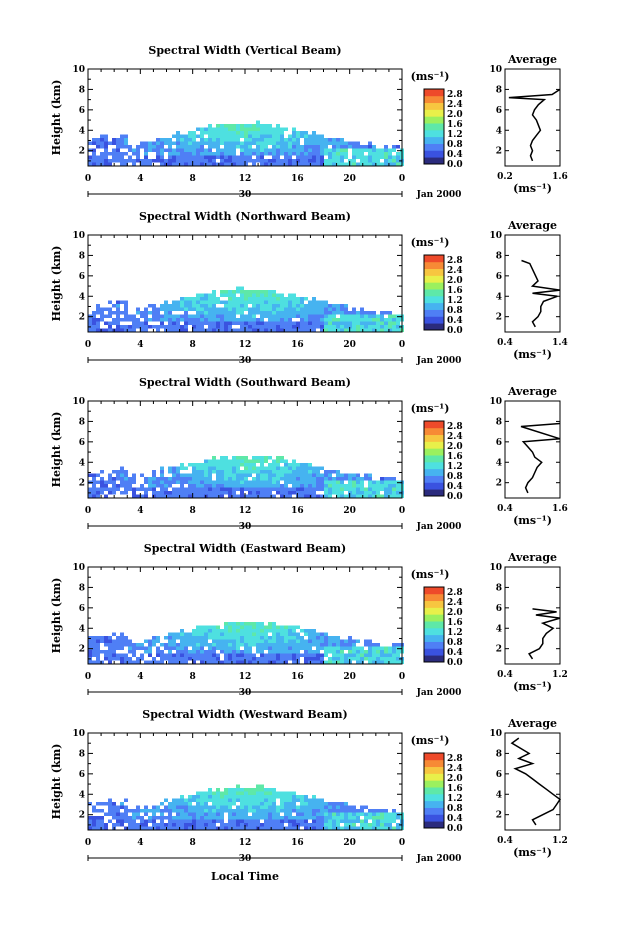 The width and height of the screenshot is (621, 933). I want to click on x-tick-label: 4, so click(140, 677).